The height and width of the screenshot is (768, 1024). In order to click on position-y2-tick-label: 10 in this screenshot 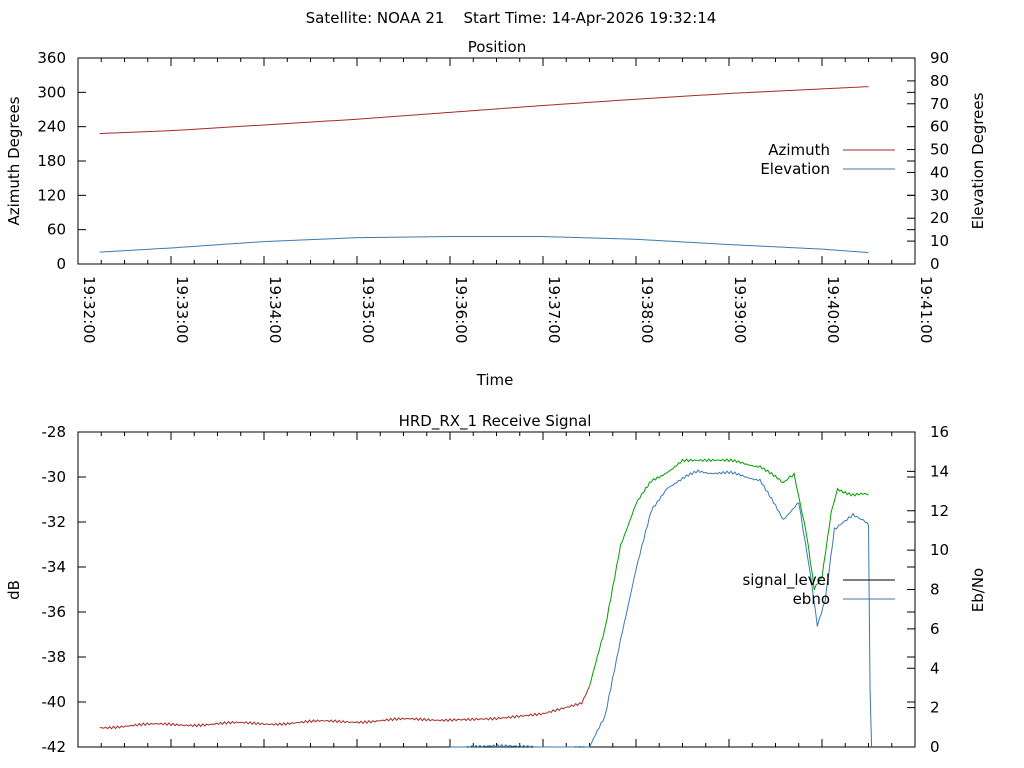, I will do `click(939, 241)`.